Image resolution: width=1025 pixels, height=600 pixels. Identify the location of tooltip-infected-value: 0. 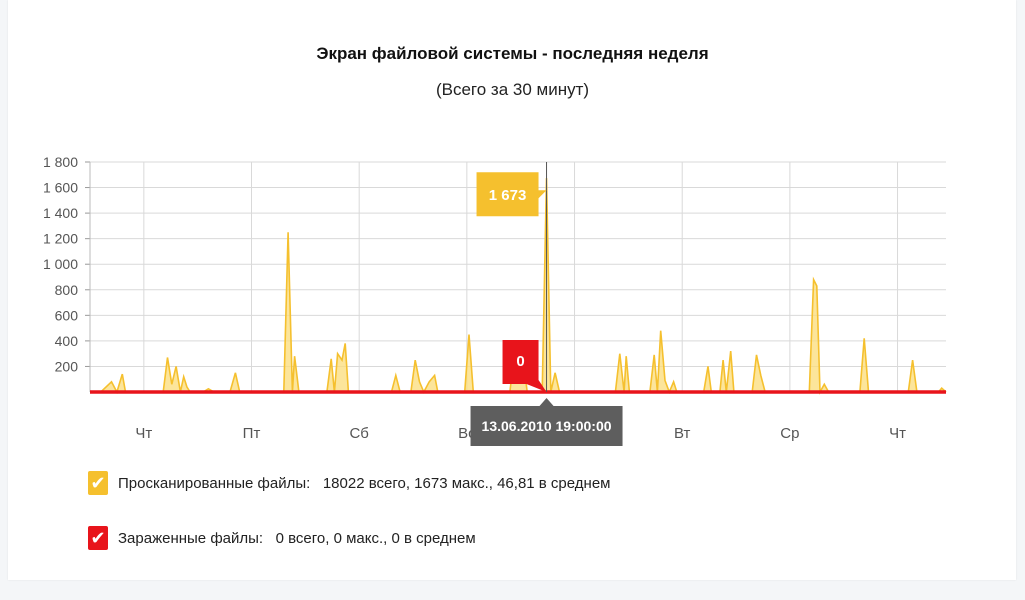
(520, 361).